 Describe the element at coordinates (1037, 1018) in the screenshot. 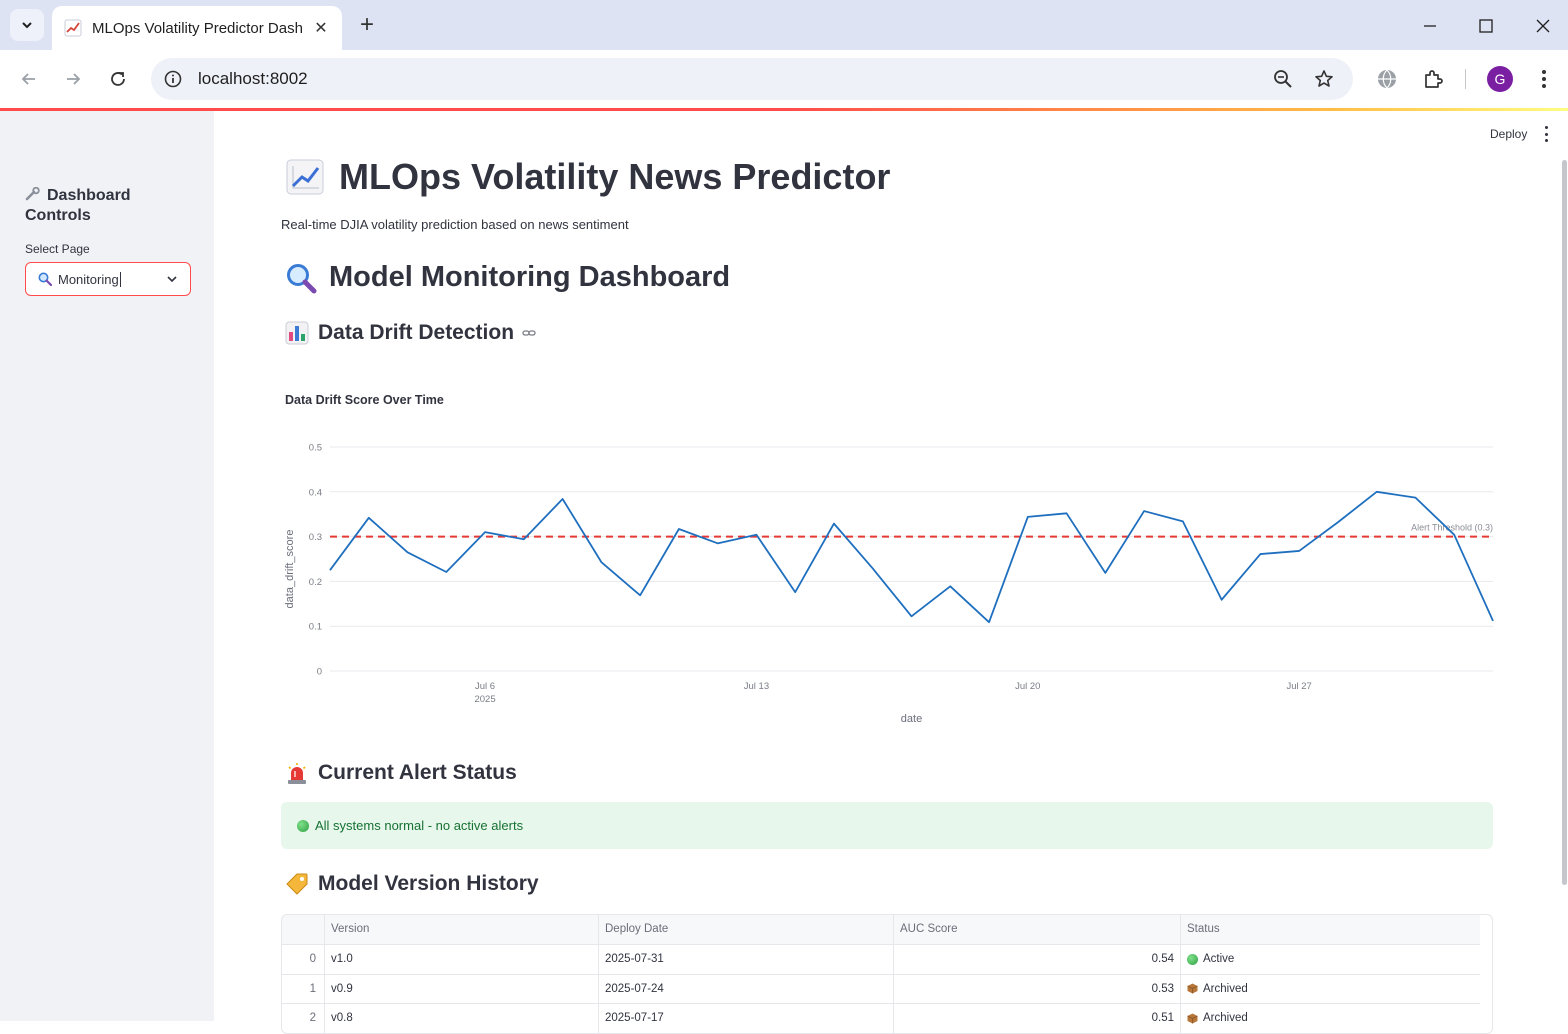

I see `auc-score-cell: 0.51` at that location.